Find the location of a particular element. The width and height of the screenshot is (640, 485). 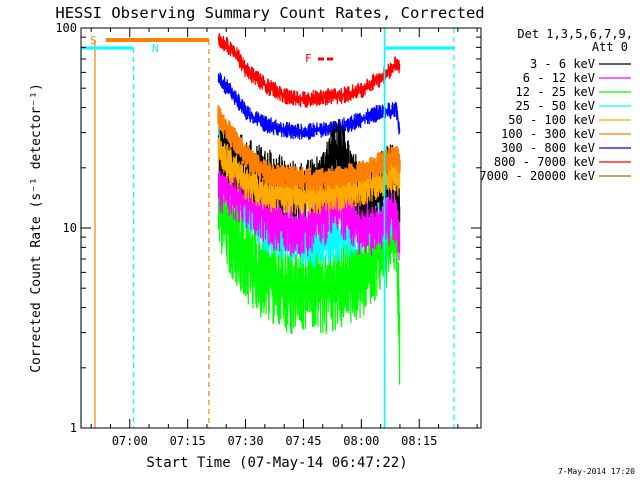

x-tick-label: 07:15 is located at coordinates (188, 441).